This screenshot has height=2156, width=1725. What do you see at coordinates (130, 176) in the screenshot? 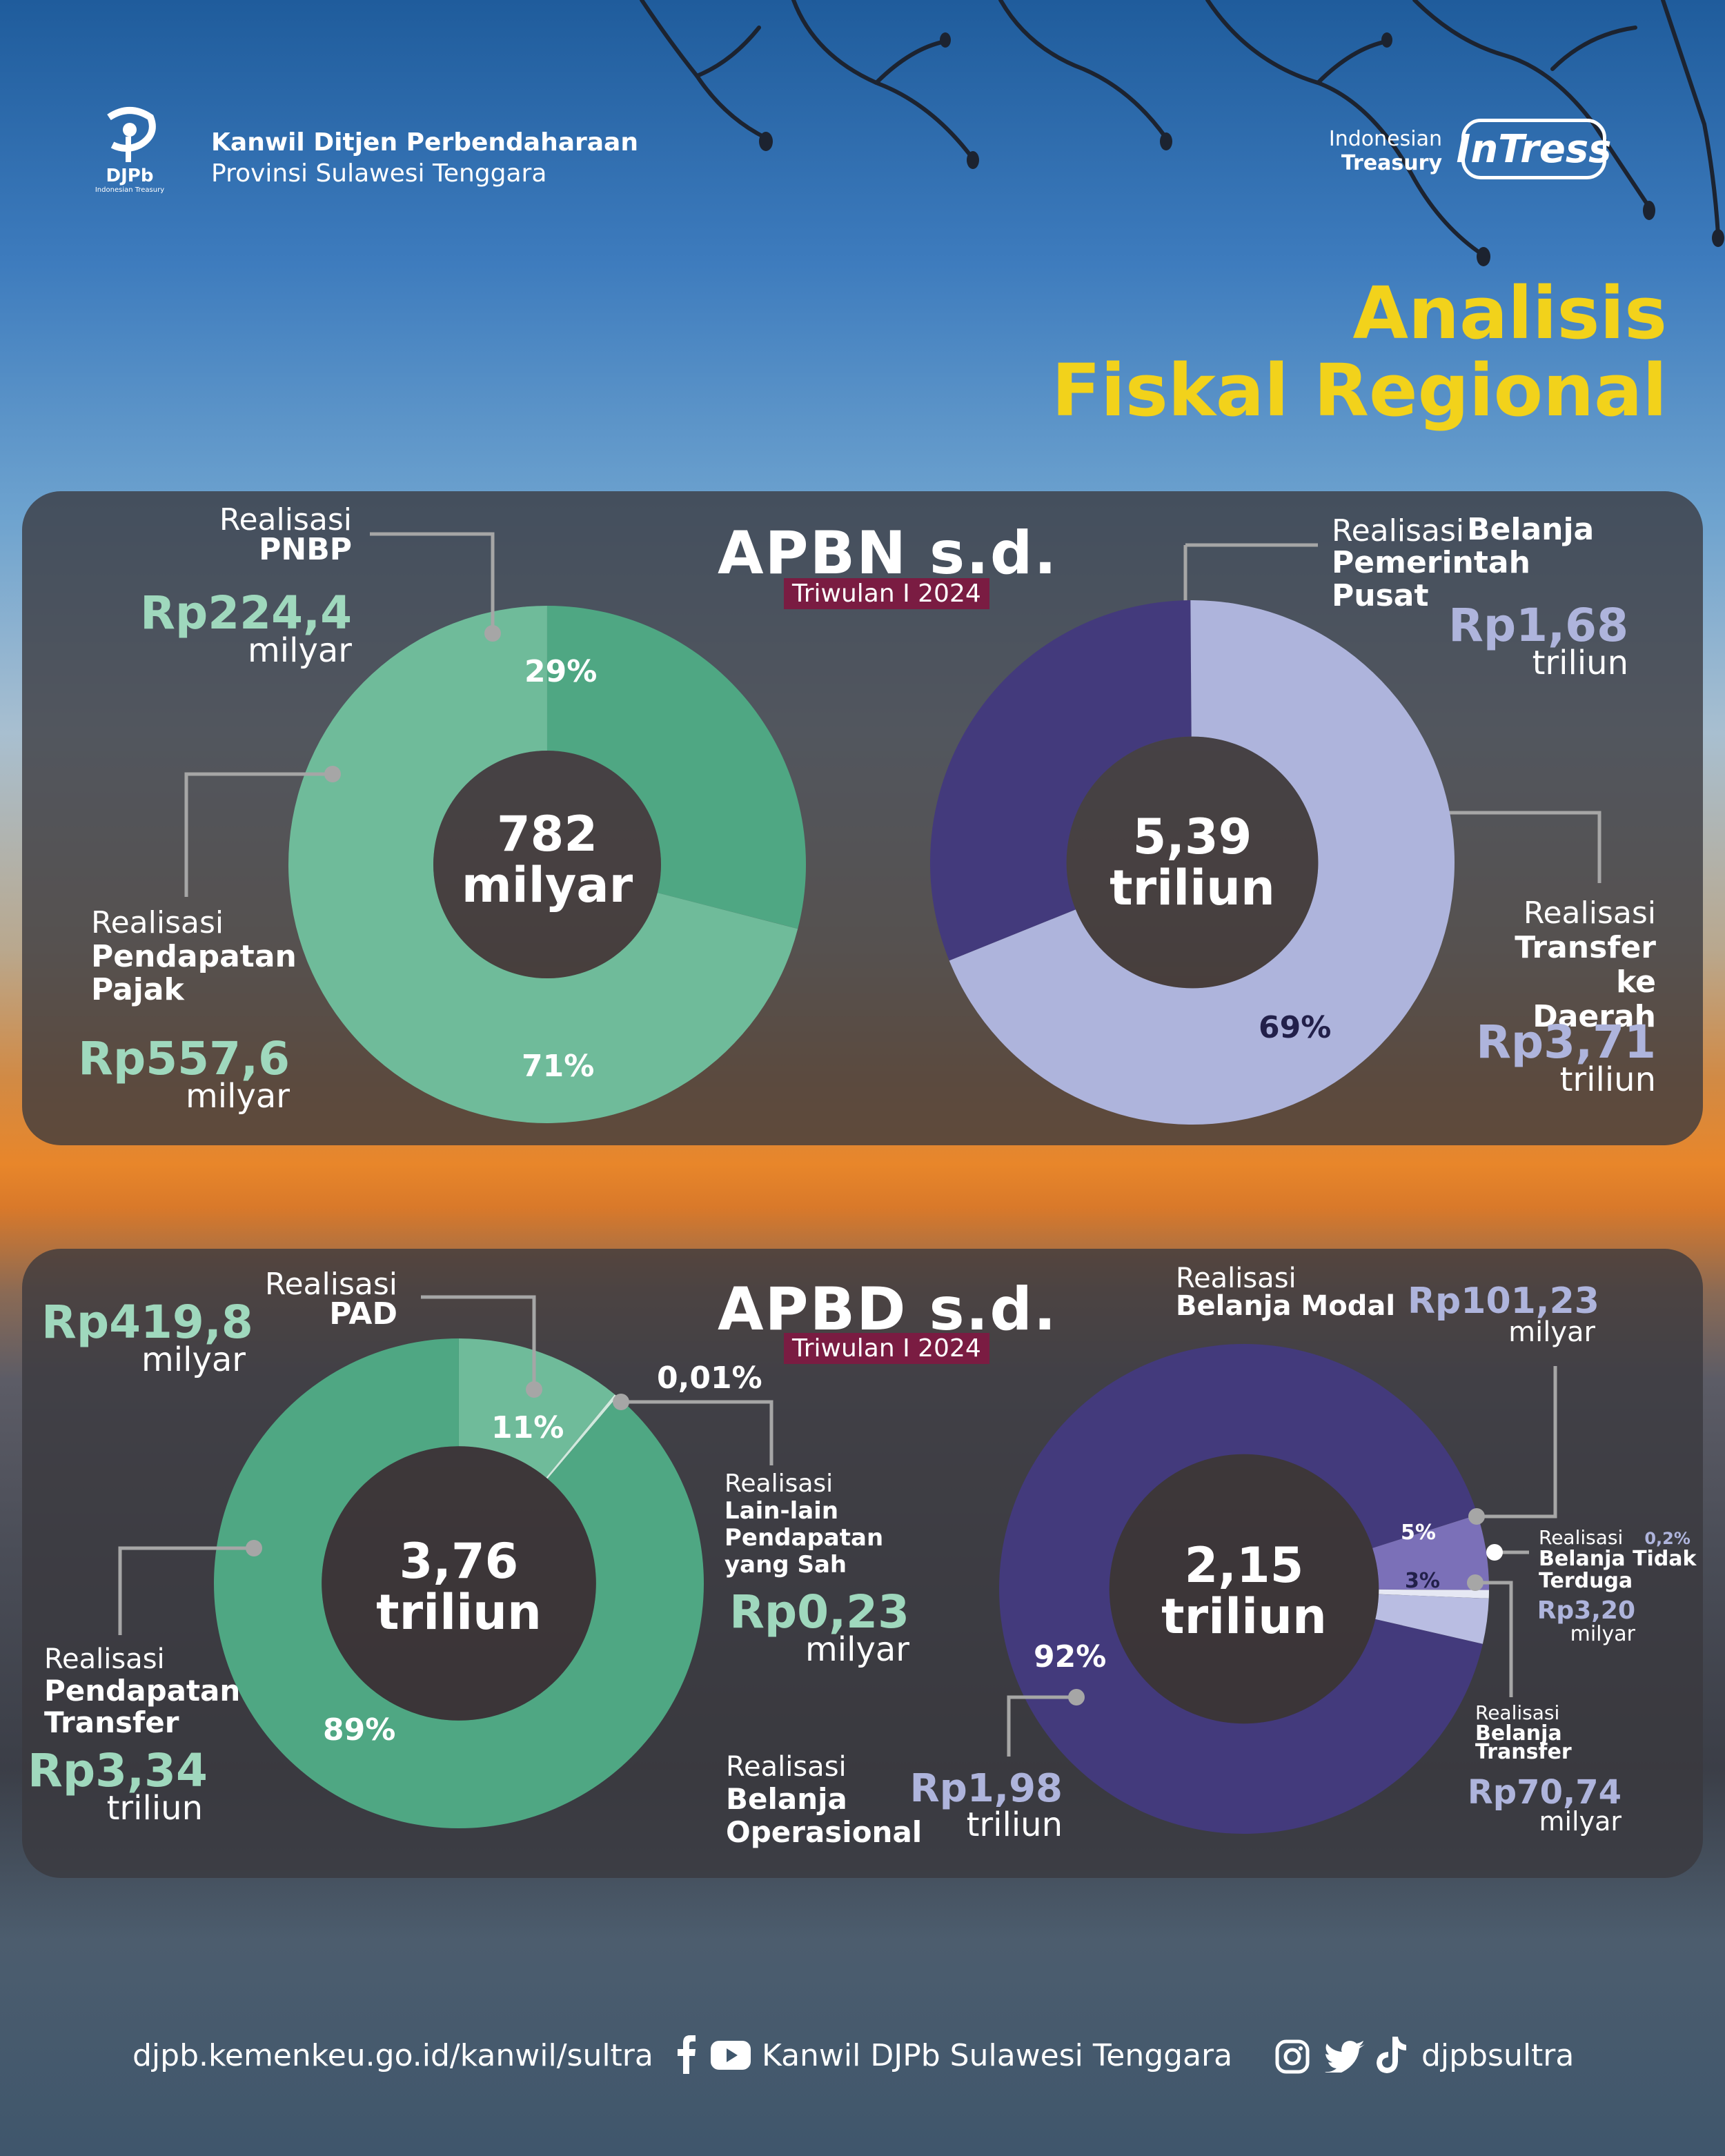
I see `djpb-logo-label: DJPb` at bounding box center [130, 176].